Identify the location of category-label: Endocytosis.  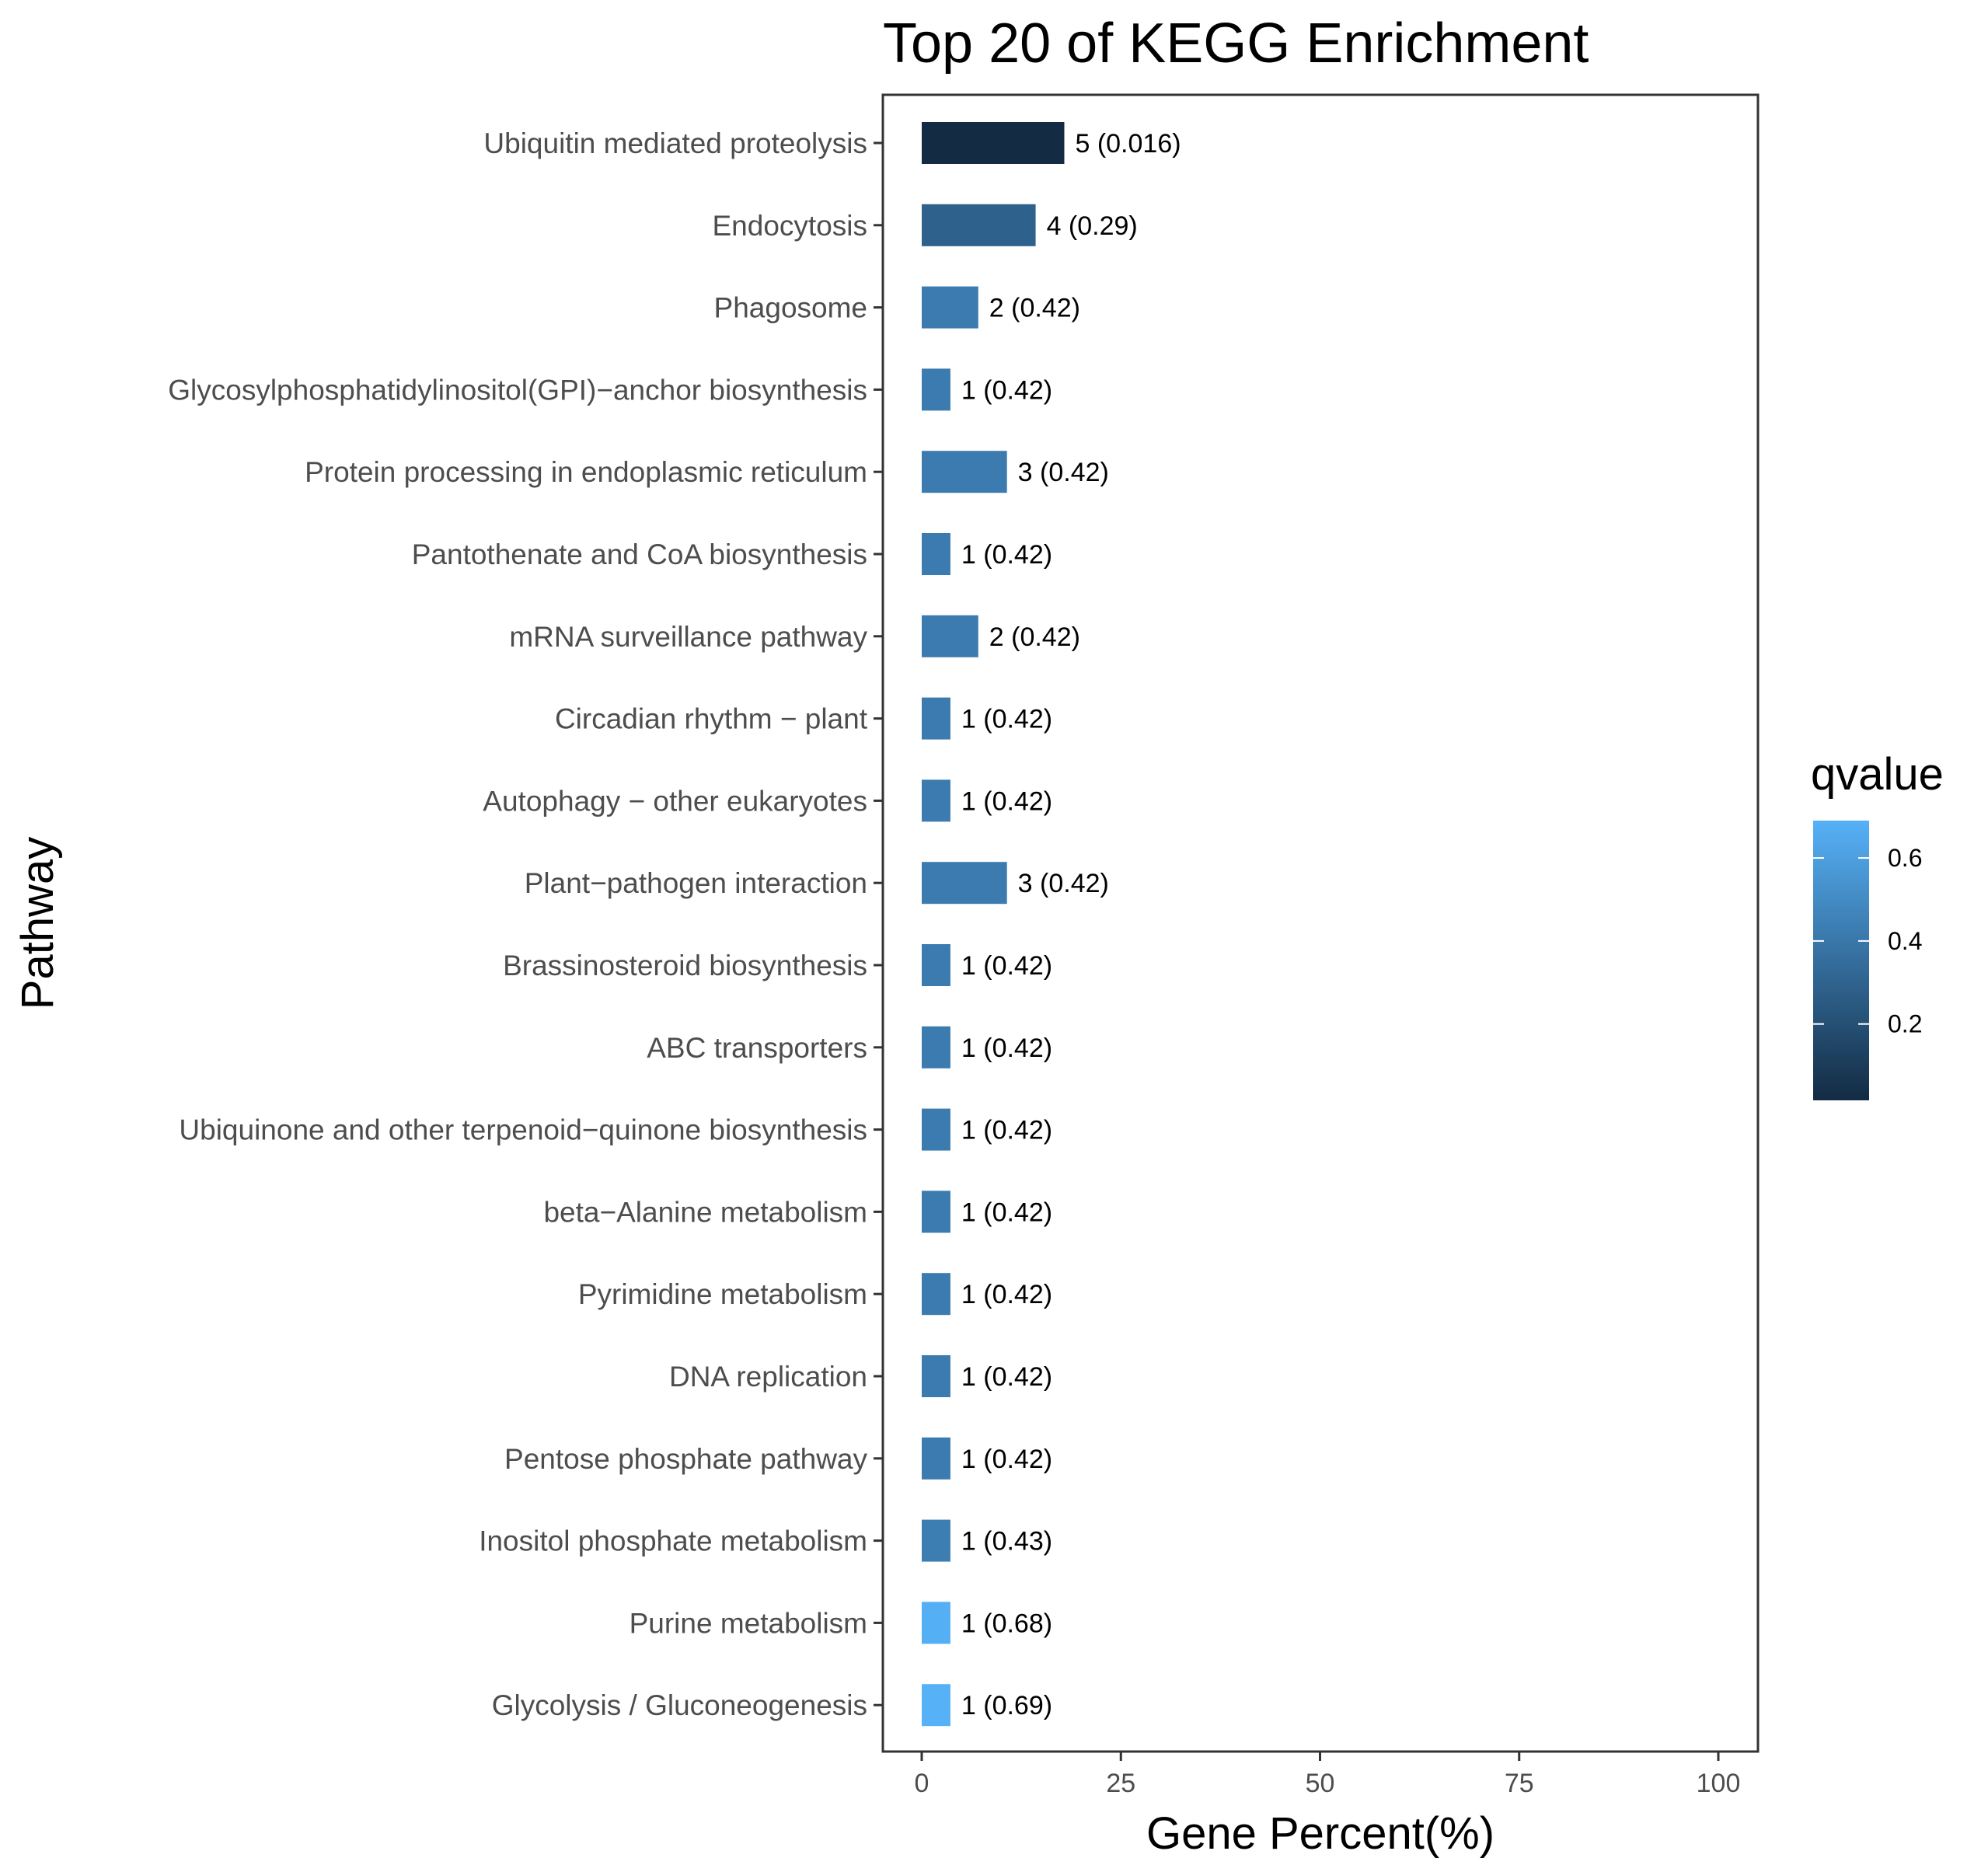
(790, 226).